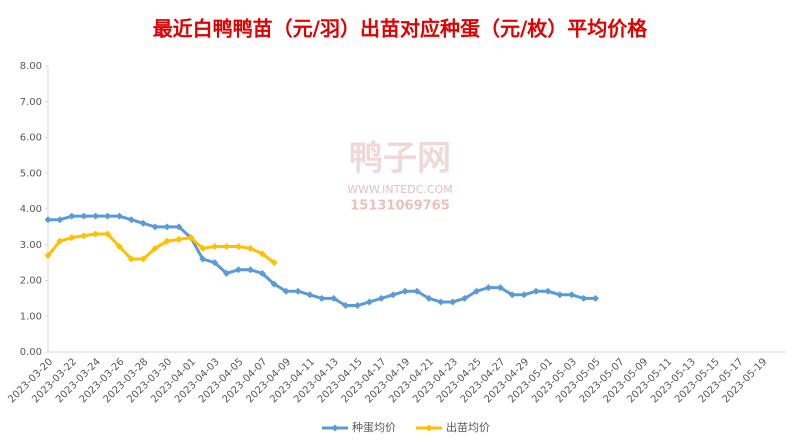 The width and height of the screenshot is (800, 445). I want to click on y-tick-label: 2.00, so click(31, 281).